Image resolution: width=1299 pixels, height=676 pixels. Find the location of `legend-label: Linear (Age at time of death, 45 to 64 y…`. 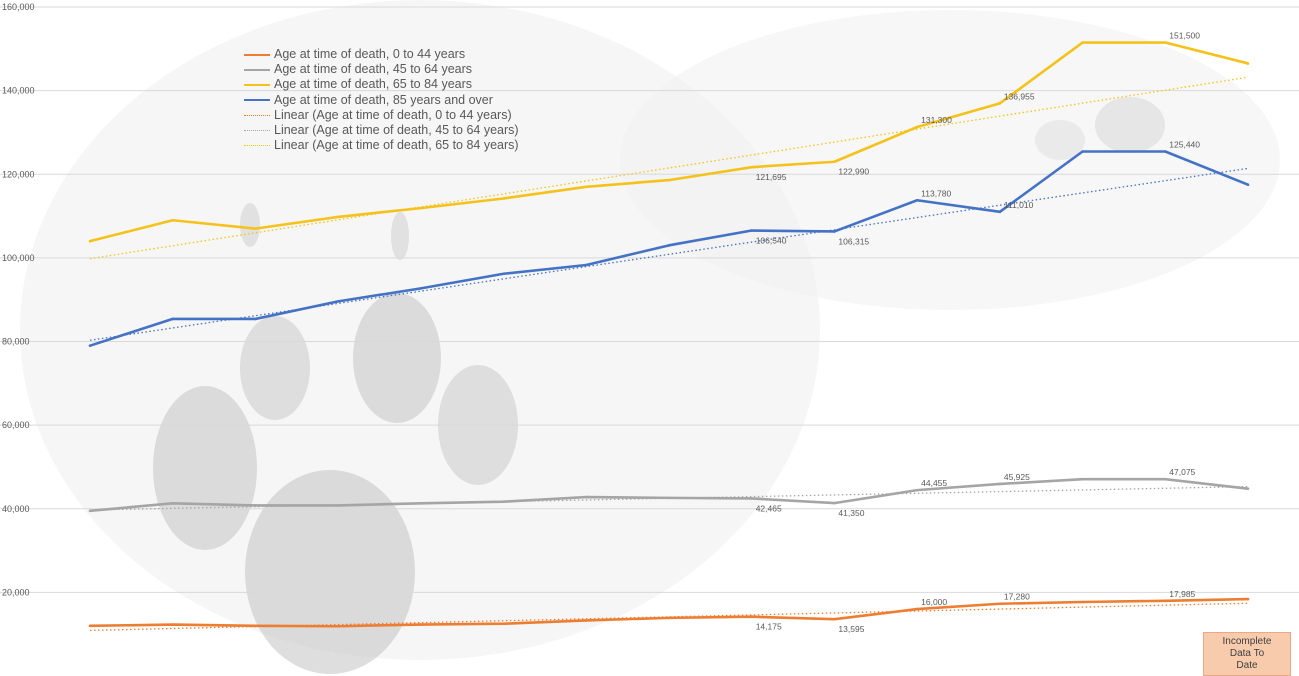

legend-label: Linear (Age at time of death, 45 to 64 y… is located at coordinates (396, 130).